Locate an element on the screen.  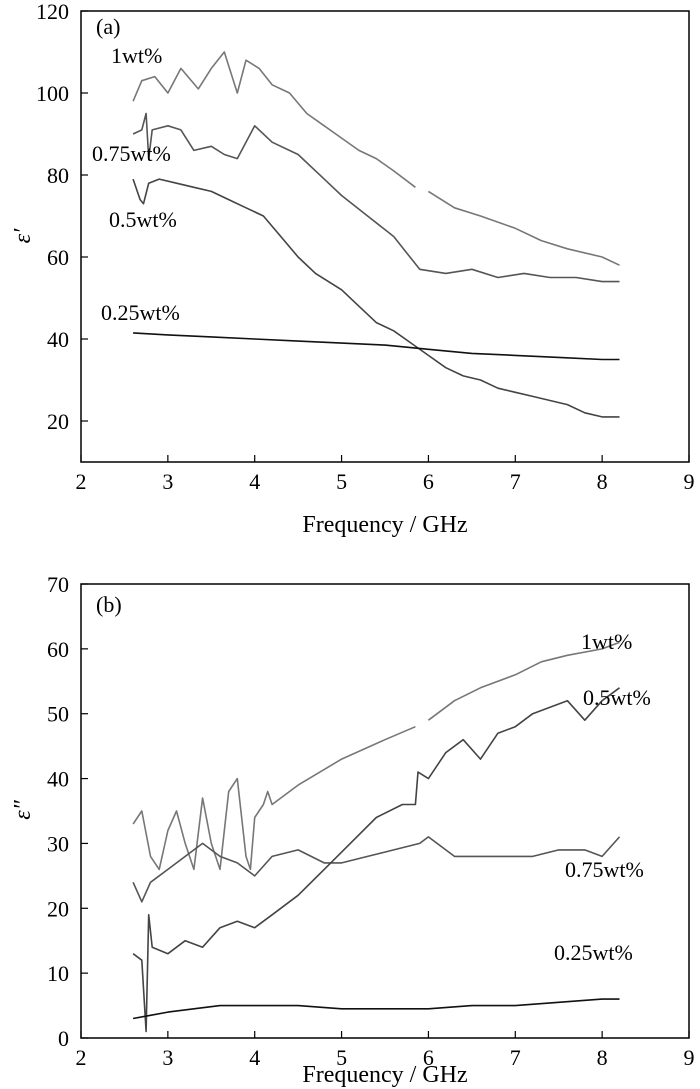
x-tick-label-b-4: 6 is located at coordinates (428, 1057).